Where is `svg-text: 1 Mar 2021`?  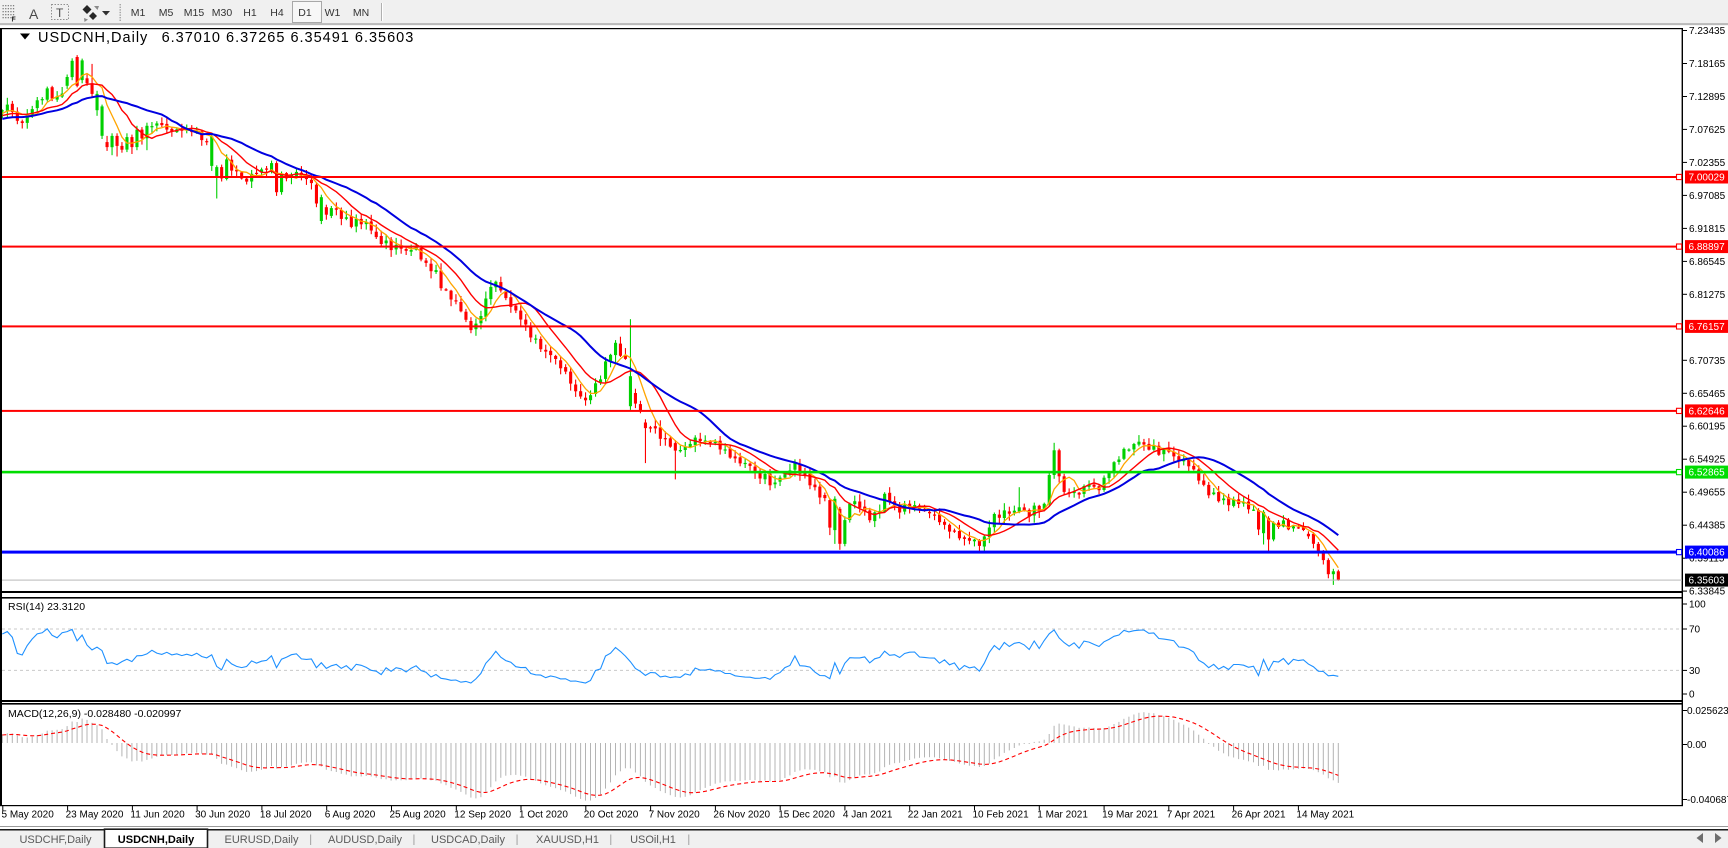 svg-text: 1 Mar 2021 is located at coordinates (1062, 815).